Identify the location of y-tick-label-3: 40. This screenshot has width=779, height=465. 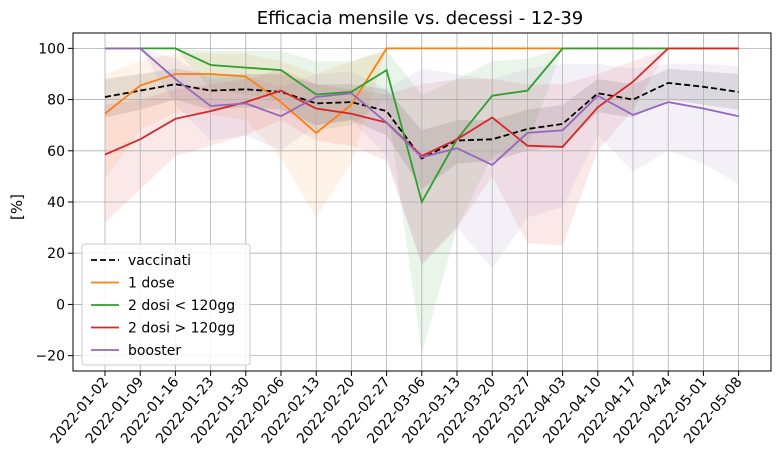
(56, 203).